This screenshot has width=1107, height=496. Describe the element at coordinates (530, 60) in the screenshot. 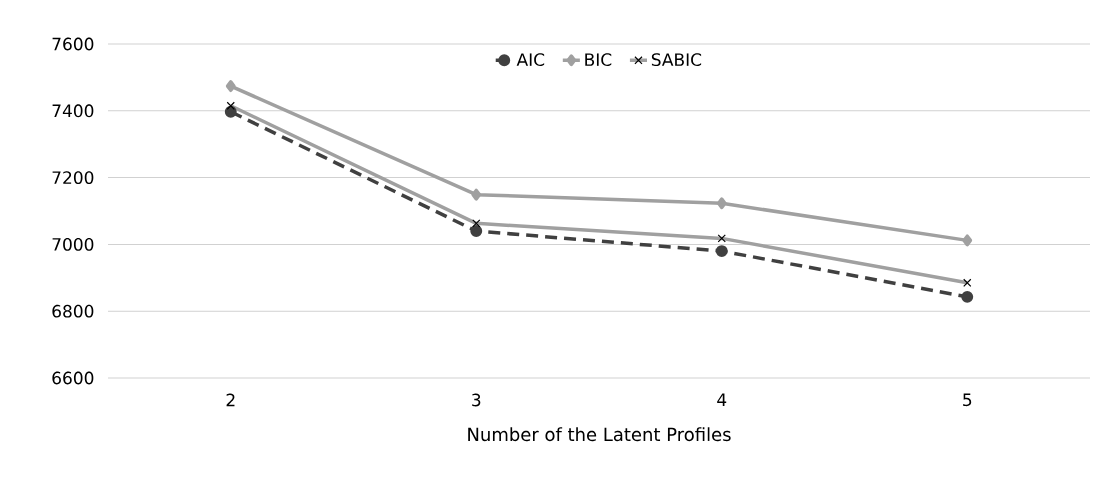

I see `legend-label: AIC` at that location.